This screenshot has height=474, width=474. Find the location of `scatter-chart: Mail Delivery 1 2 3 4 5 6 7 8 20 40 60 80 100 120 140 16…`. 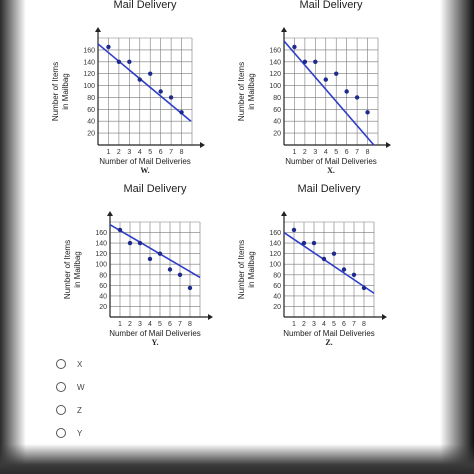

scatter-chart: Mail Delivery 1 2 3 4 5 6 7 8 20 40 60 80 100 120 140 16… is located at coordinates (312, 265).